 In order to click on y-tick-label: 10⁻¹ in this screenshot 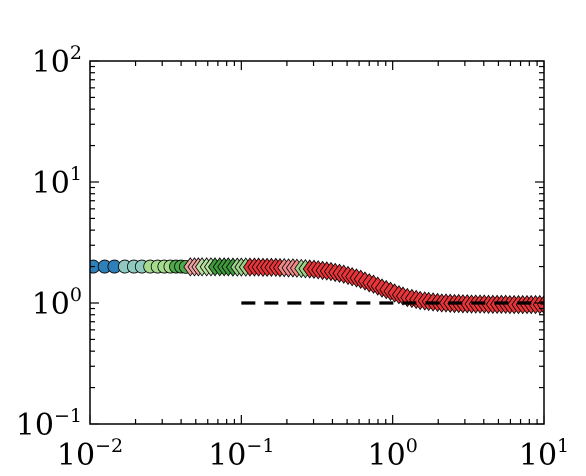, I will do `click(49, 424)`.